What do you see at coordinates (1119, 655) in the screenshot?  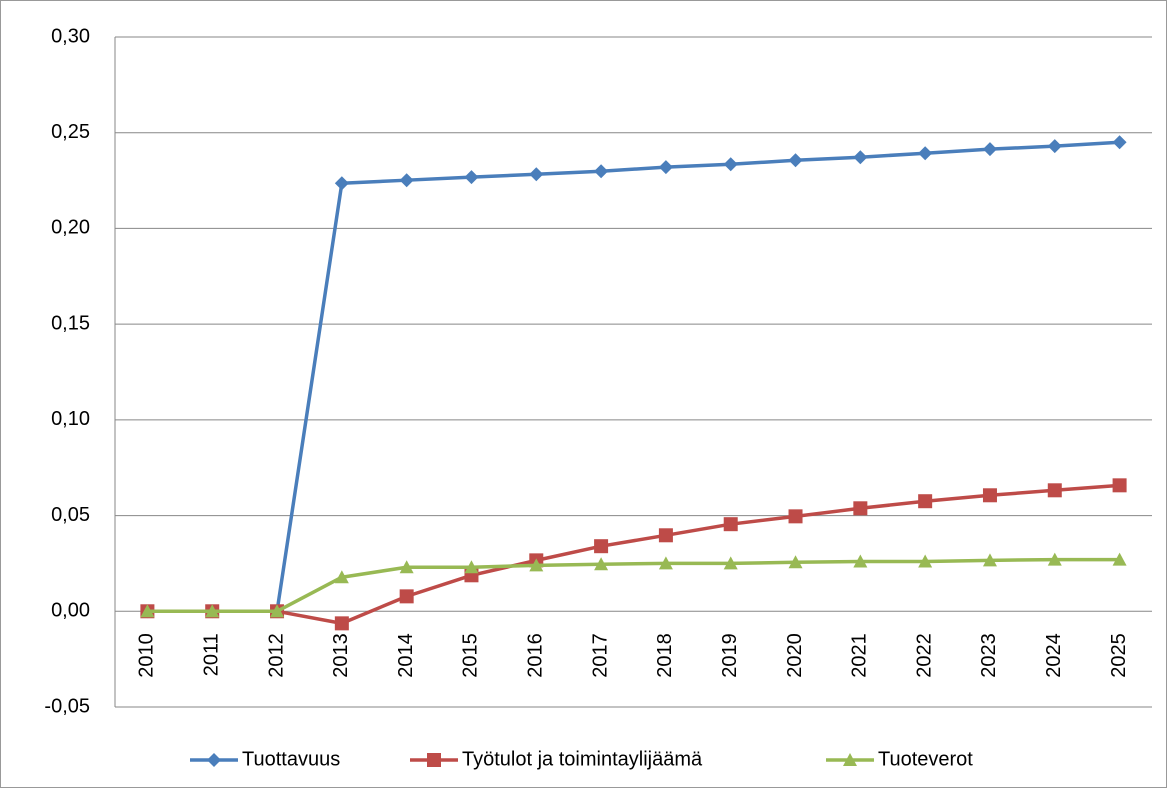 I see `x-tick-label: 2025` at bounding box center [1119, 655].